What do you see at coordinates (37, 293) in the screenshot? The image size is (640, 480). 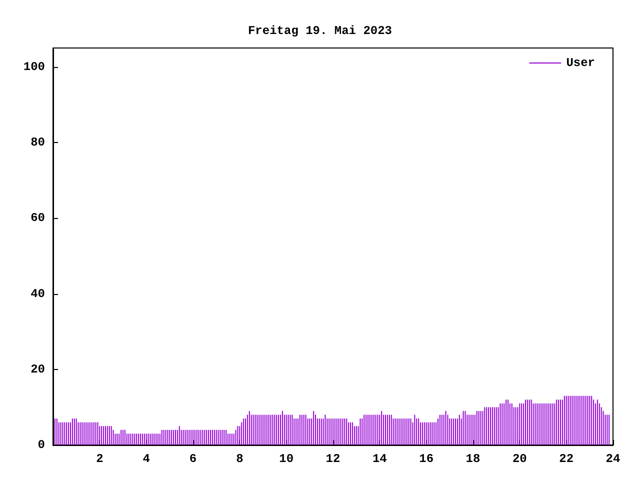 I see `y-tick-label: 40` at bounding box center [37, 293].